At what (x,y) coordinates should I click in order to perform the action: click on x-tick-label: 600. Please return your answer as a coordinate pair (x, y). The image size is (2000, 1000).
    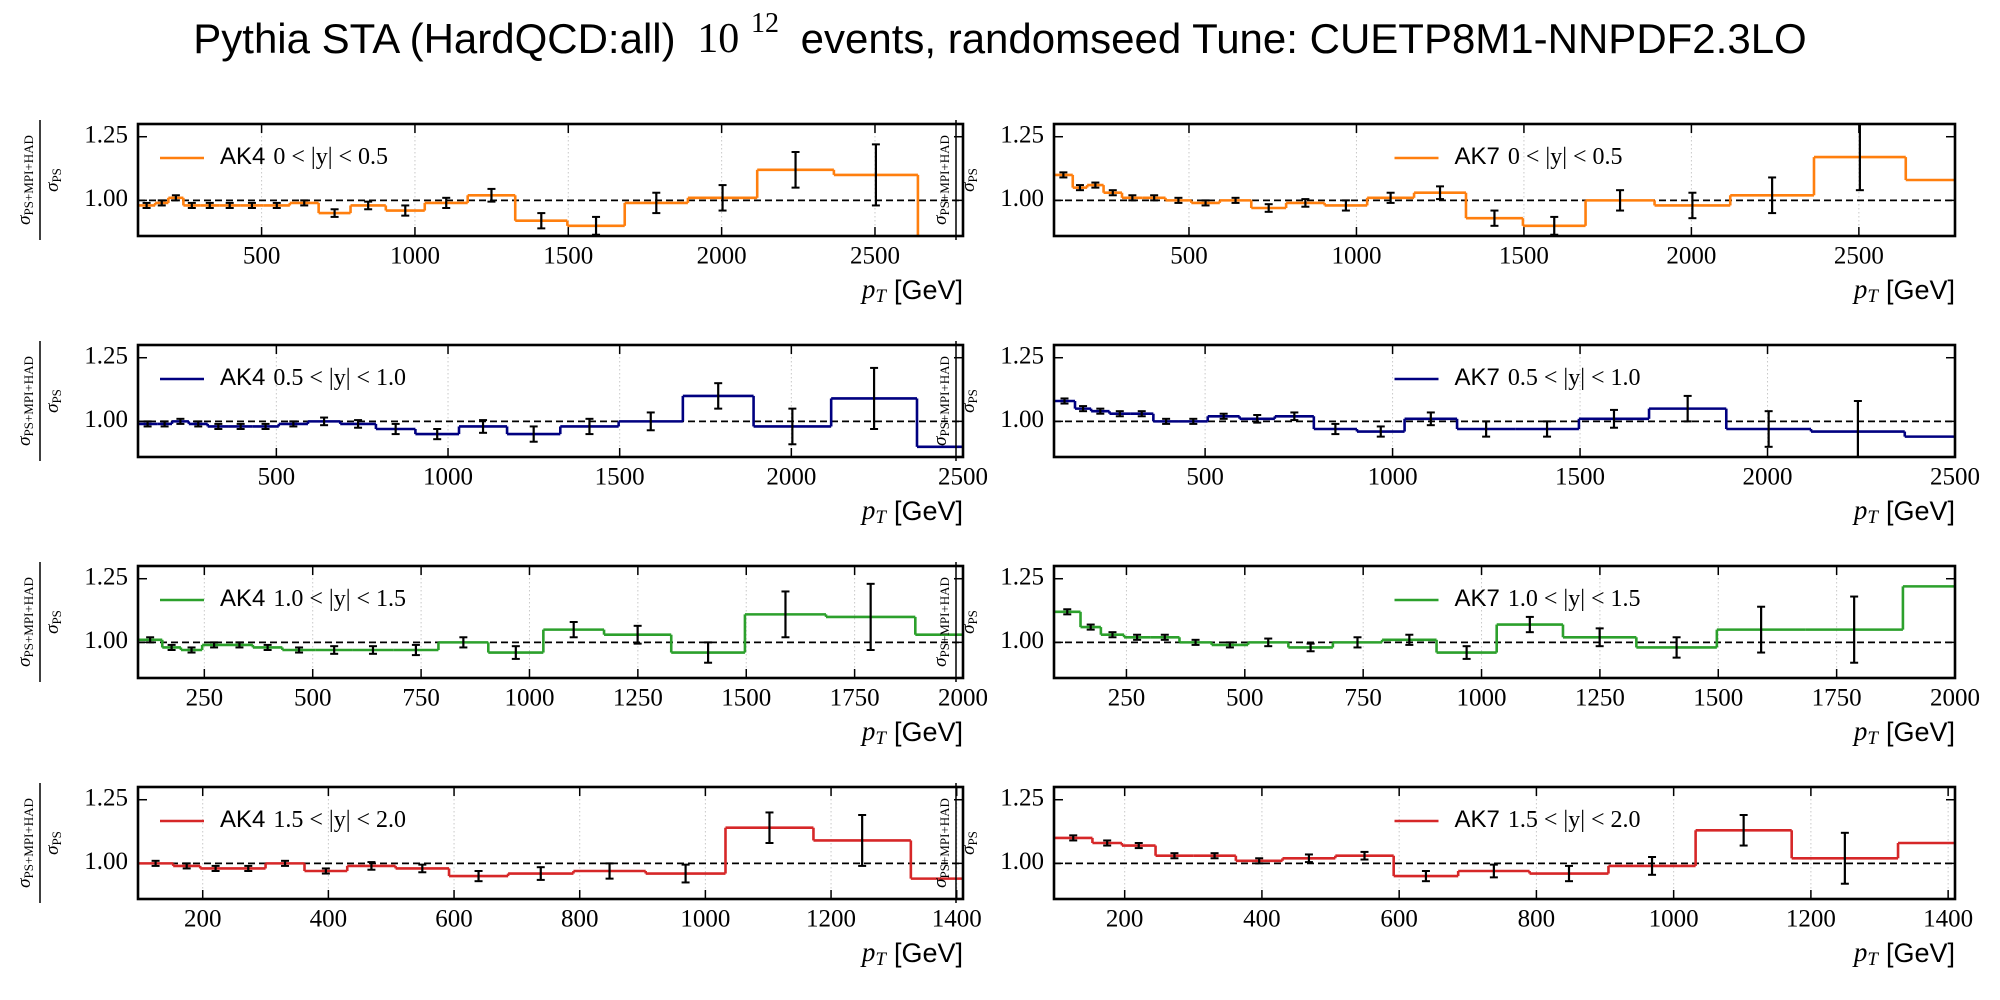
    Looking at the image, I should click on (1399, 919).